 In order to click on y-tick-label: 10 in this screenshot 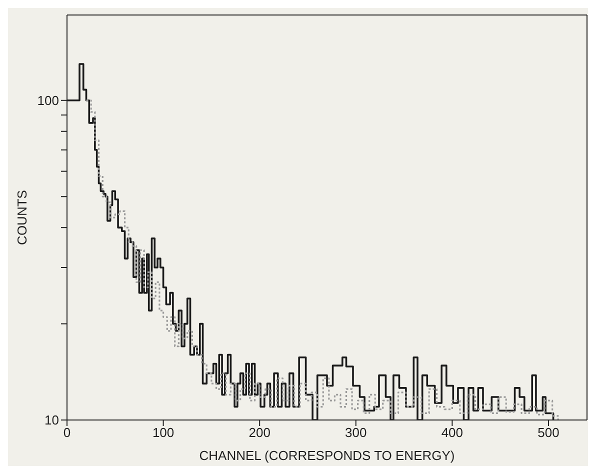, I will do `click(51, 420)`.